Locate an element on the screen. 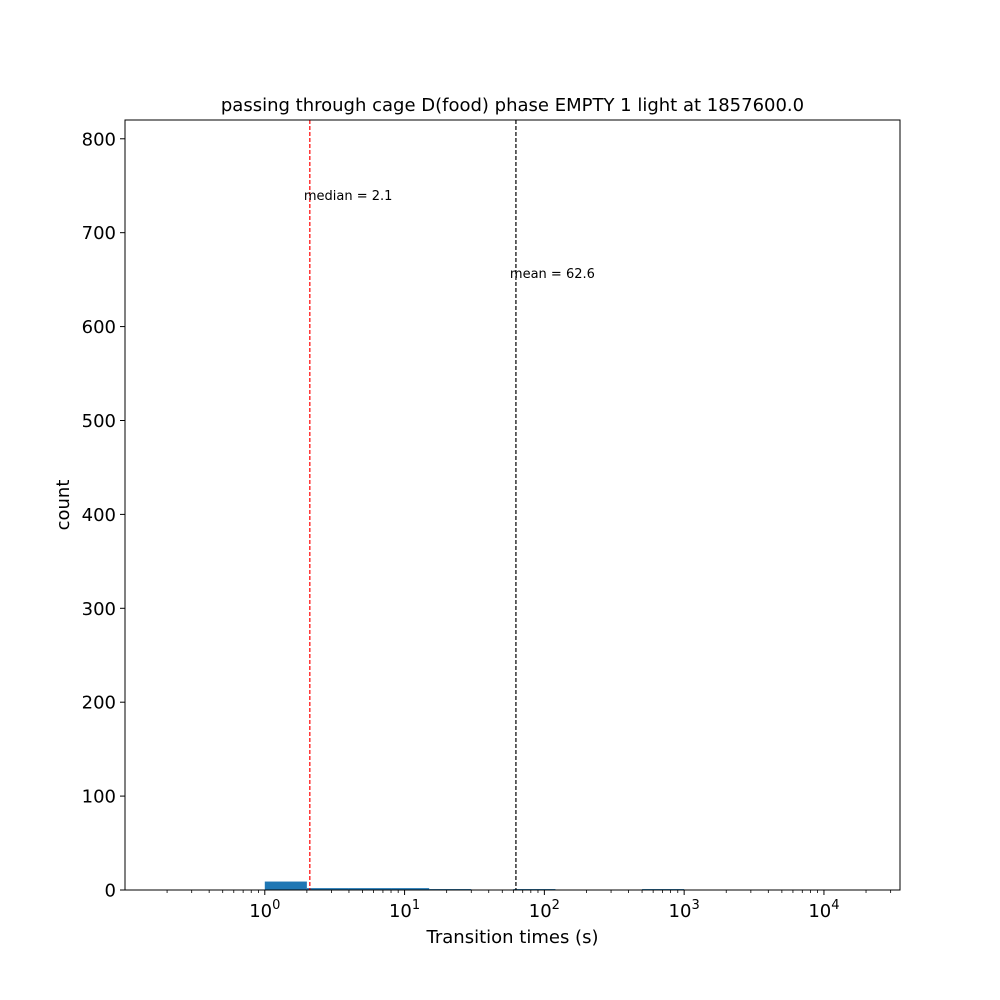  y-tick-label: 400 is located at coordinates (99, 515).